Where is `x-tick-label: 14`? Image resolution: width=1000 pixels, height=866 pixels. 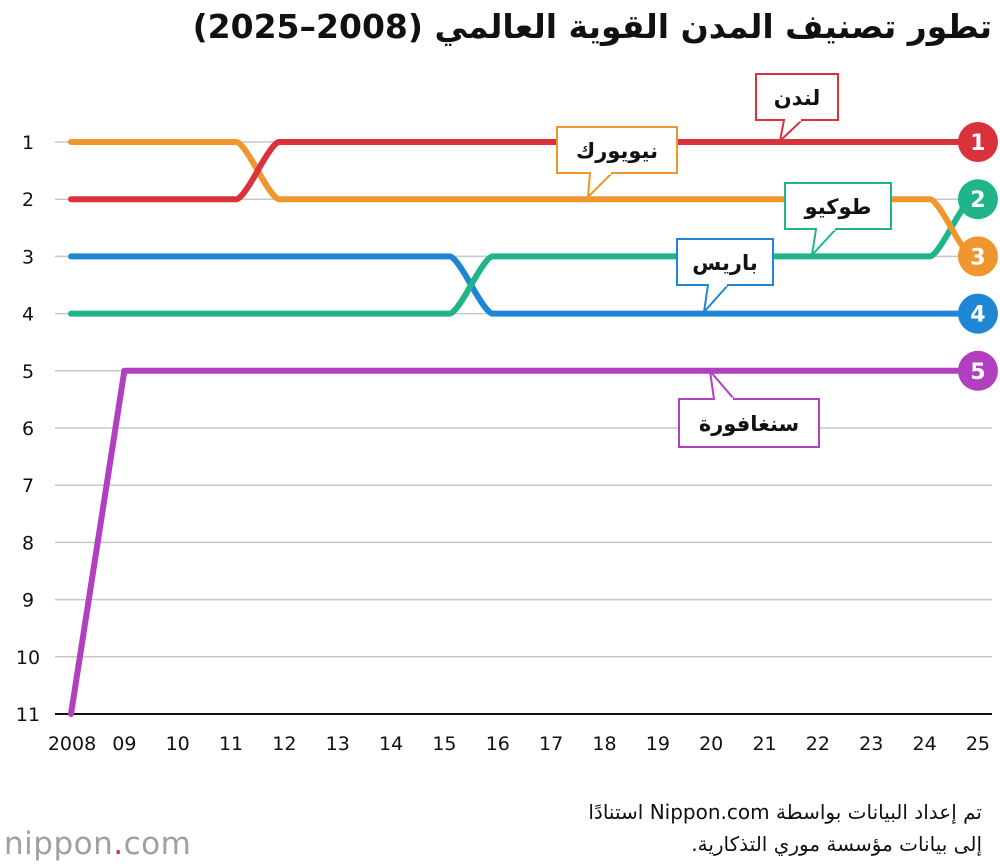 x-tick-label: 14 is located at coordinates (391, 744).